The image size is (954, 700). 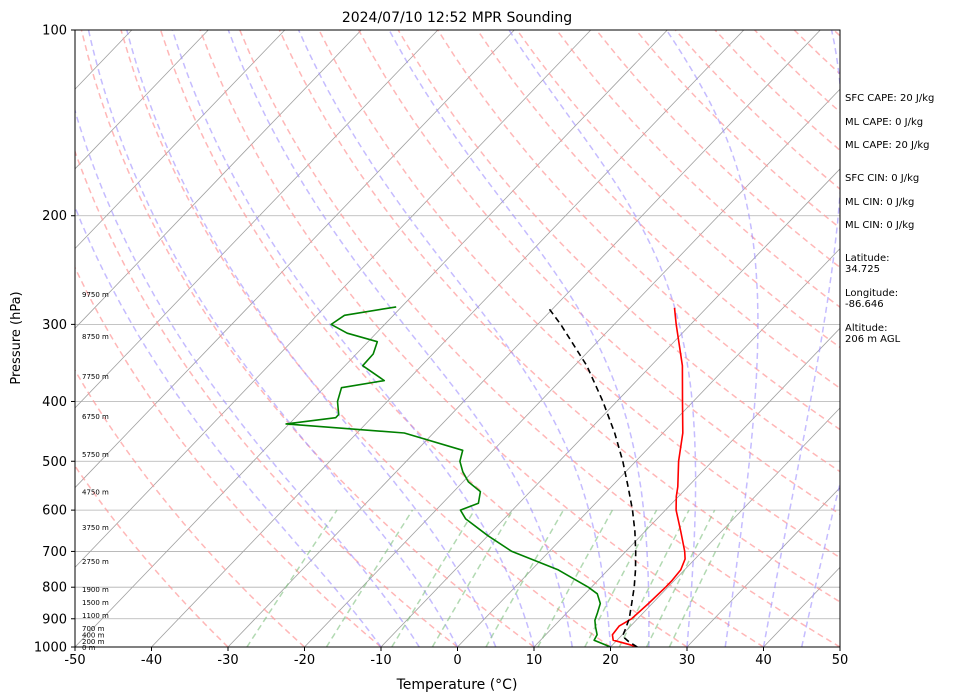 I want to click on y-tick-label: 100, so click(x=54, y=31).